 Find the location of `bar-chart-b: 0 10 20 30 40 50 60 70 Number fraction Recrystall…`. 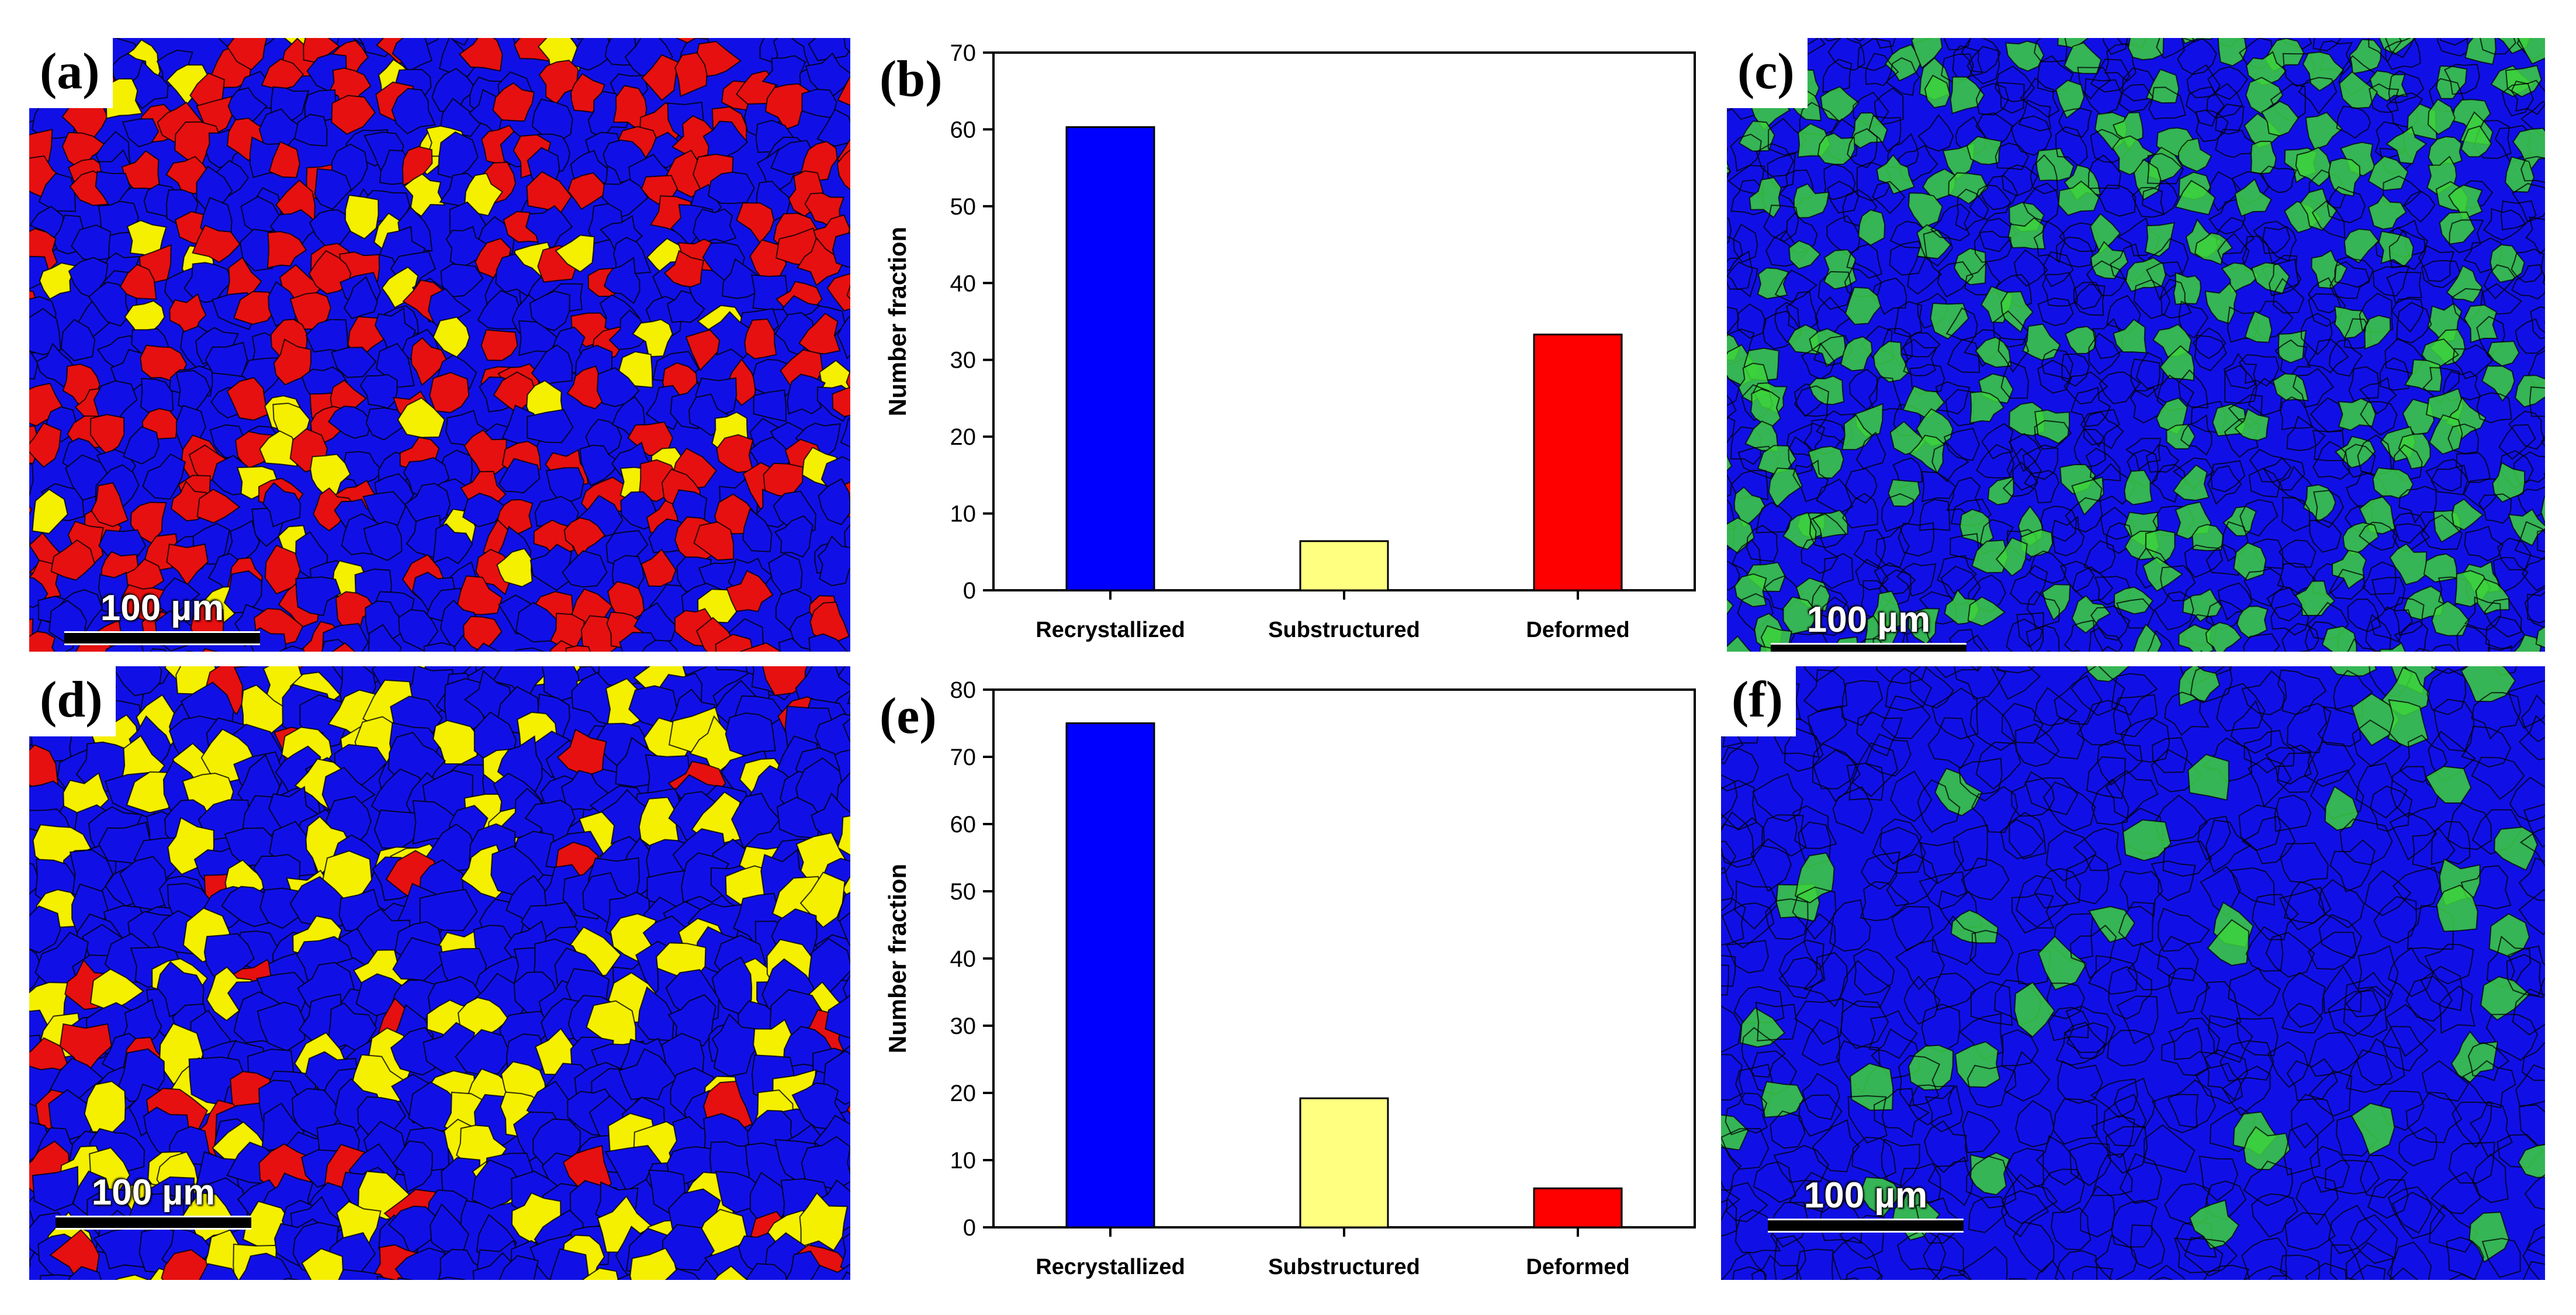

bar-chart-b: 0 10 20 30 40 50 60 70 Number fraction Recrystall… is located at coordinates (1290, 341).